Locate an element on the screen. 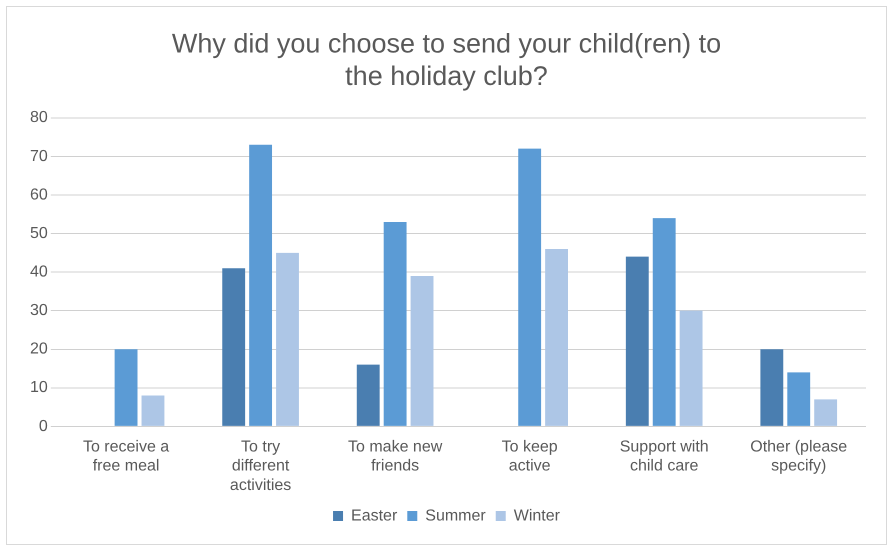 This screenshot has width=893, height=551. x-tick-label: To keep active is located at coordinates (530, 456).